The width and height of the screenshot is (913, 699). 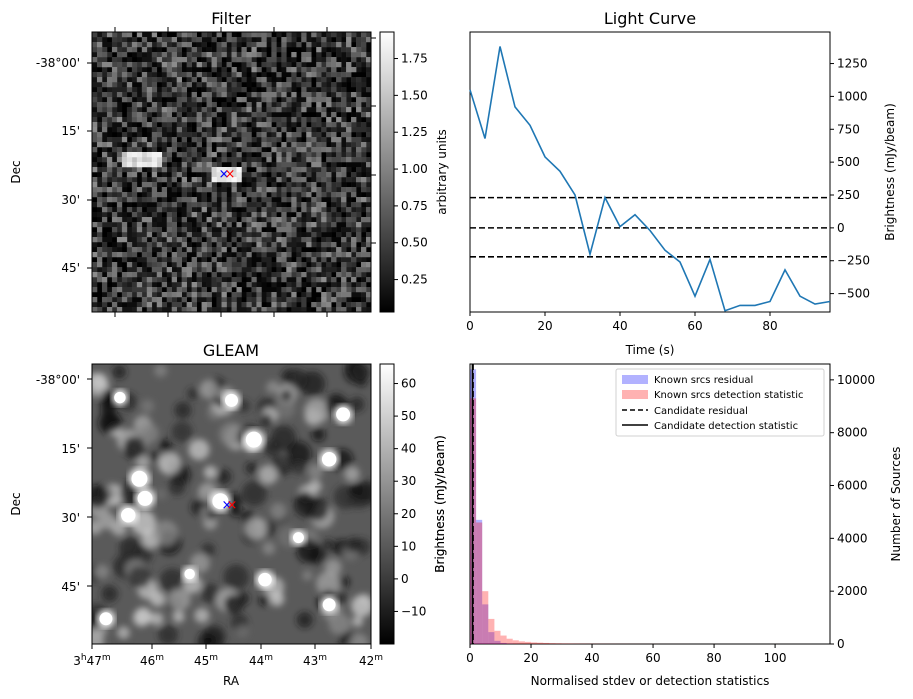 I want to click on gleam-source-core-s13, so click(x=298, y=538).